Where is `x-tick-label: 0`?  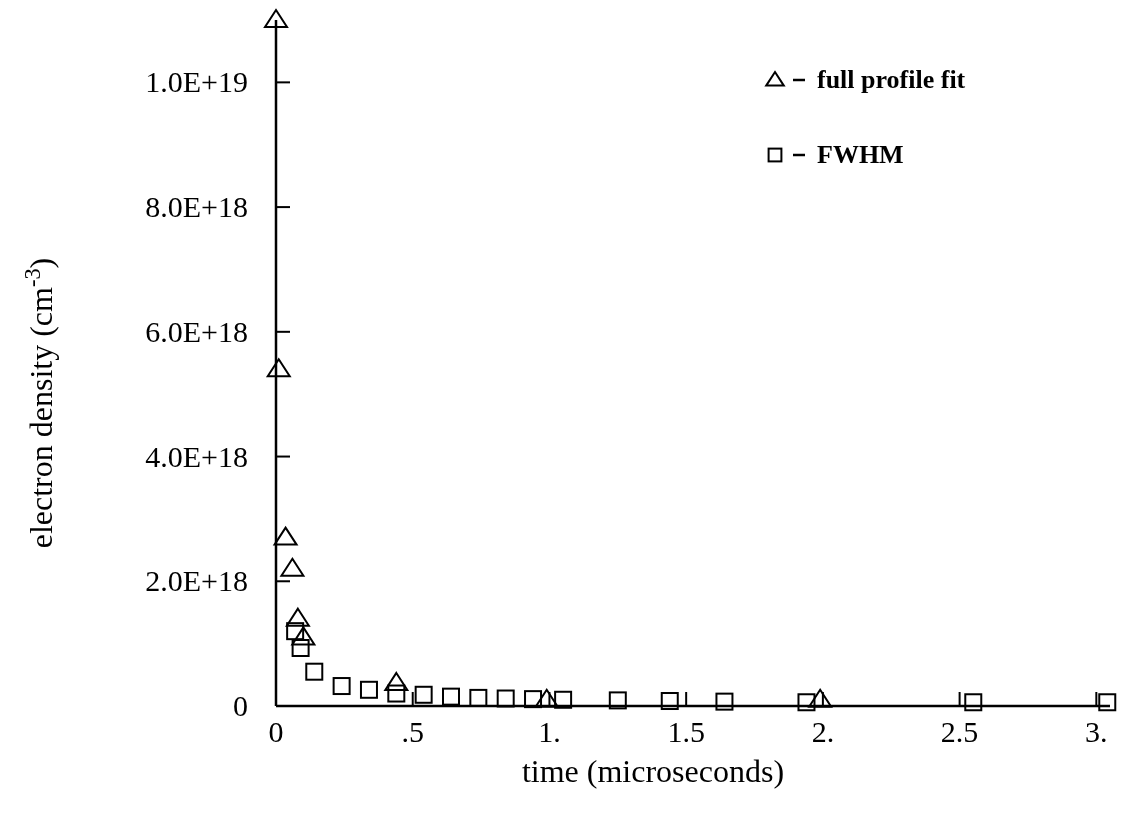
x-tick-label: 0 is located at coordinates (276, 731).